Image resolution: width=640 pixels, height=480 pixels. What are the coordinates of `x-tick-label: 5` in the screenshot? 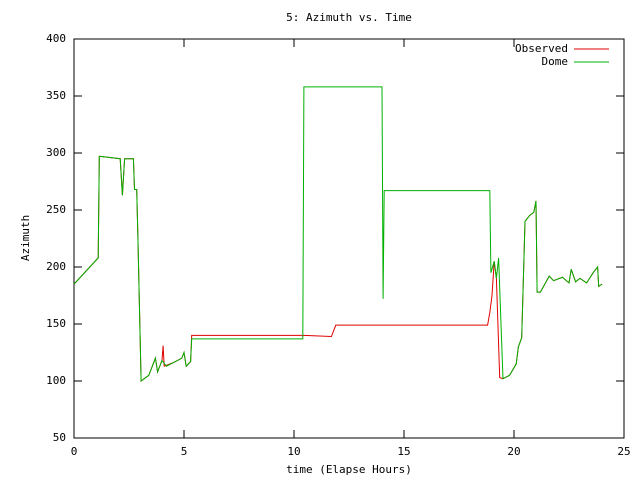 It's located at (184, 451).